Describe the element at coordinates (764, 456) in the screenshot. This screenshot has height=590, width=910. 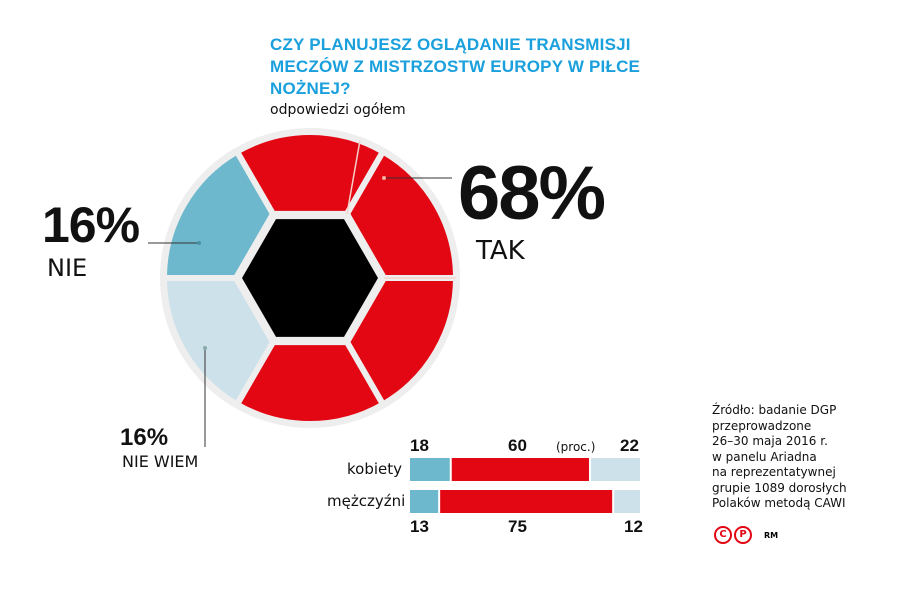
I see `source-line: w panelu Ariadna` at that location.